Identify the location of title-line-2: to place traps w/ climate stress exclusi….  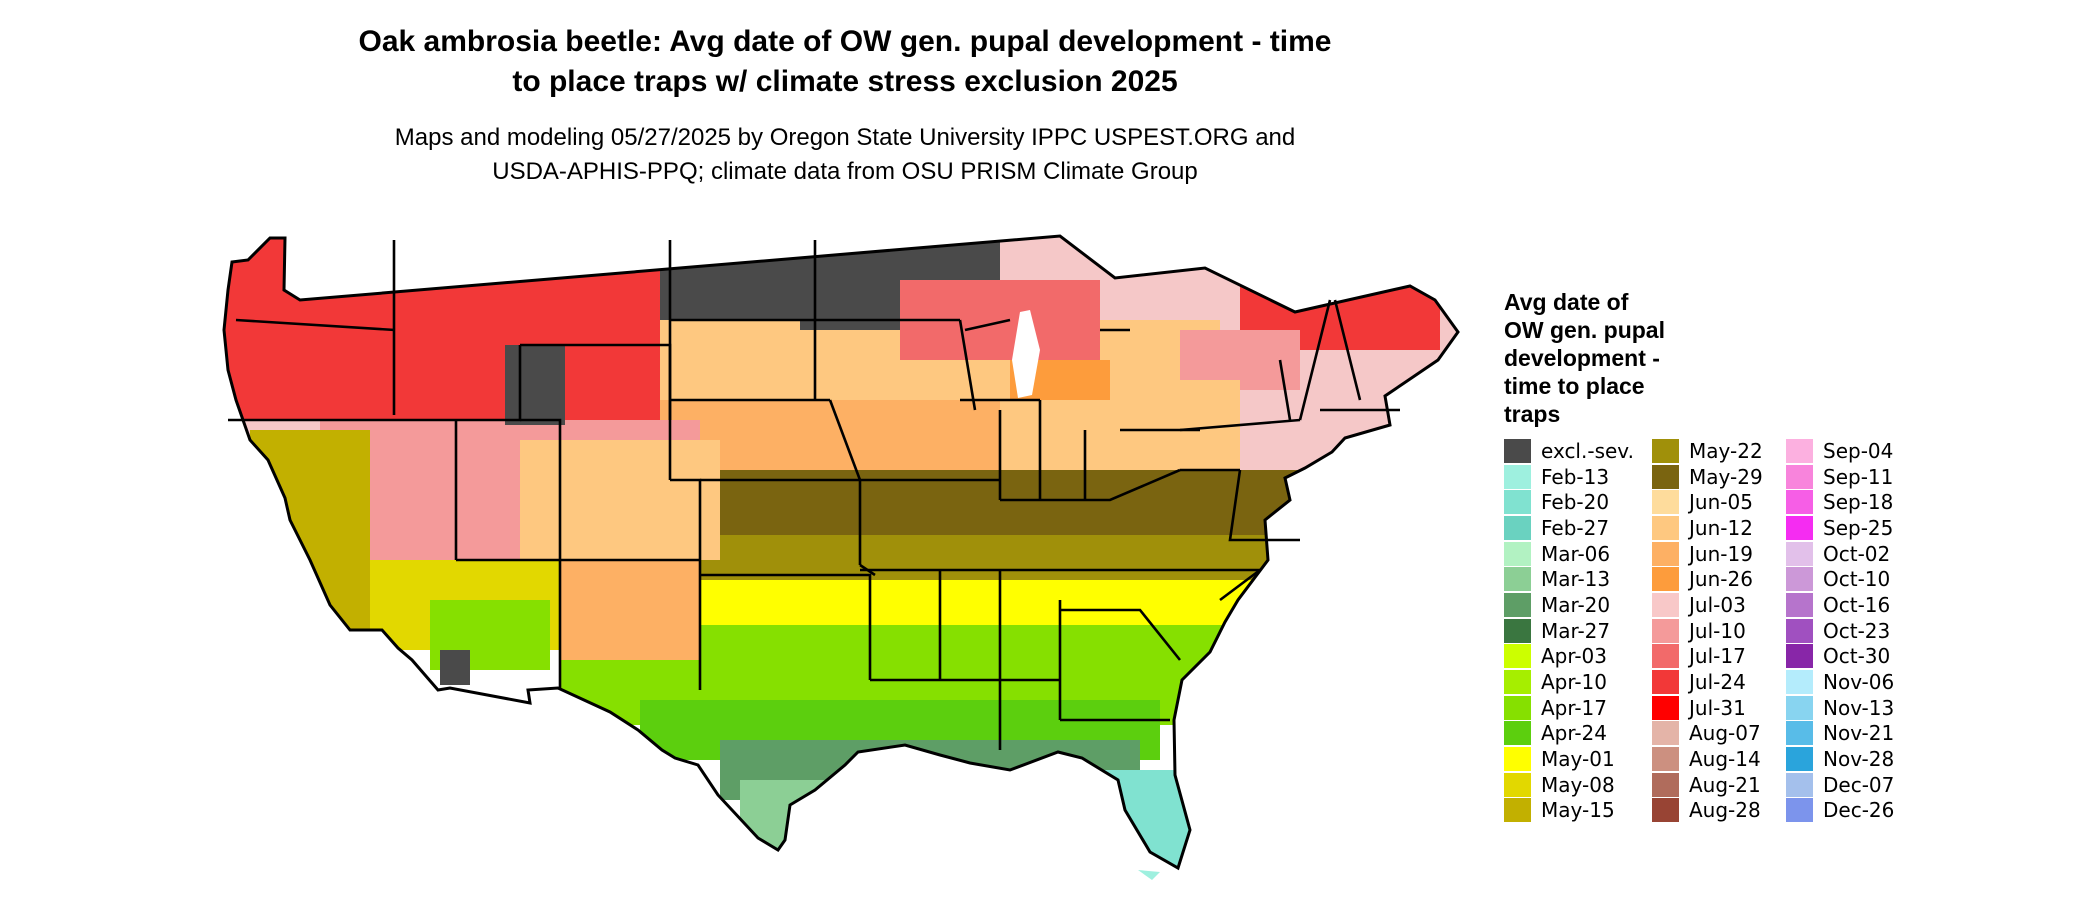
(845, 81).